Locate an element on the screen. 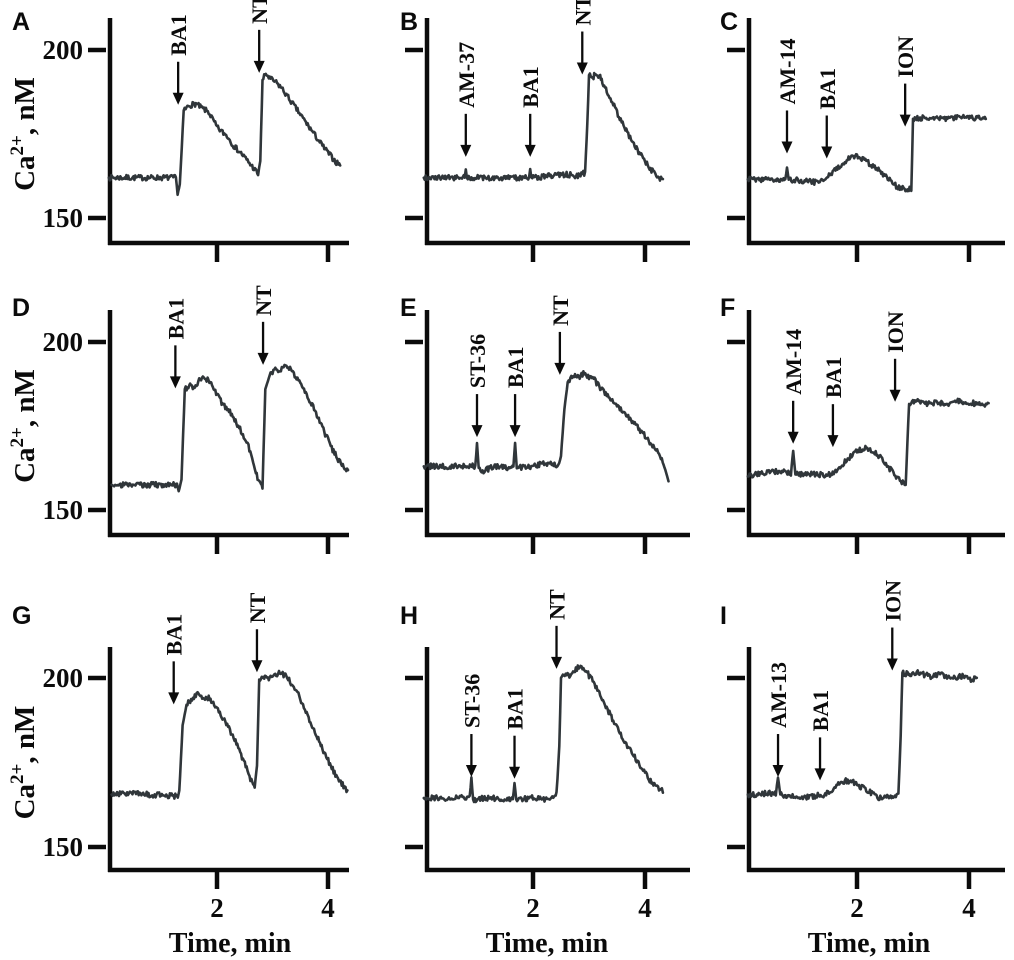  panel-I: I 2 4 Time, min AM-13 BA1 ION is located at coordinates (852, 770).